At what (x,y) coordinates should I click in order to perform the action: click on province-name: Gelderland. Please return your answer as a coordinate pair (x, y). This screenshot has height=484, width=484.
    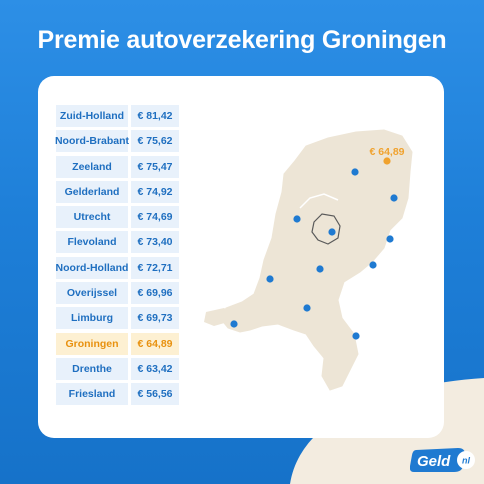
    Looking at the image, I should click on (92, 191).